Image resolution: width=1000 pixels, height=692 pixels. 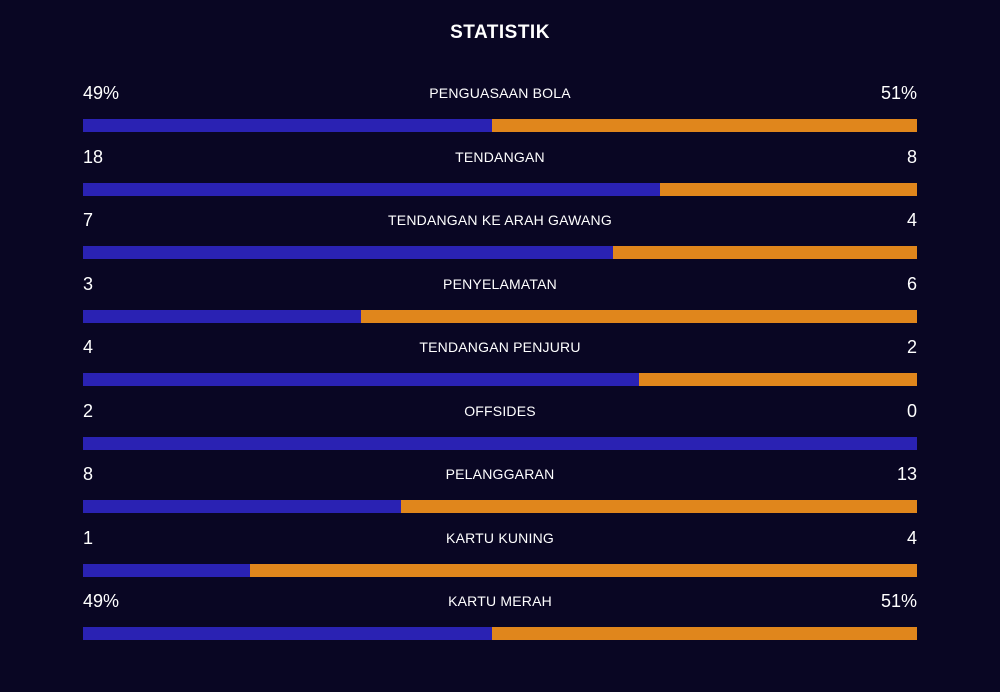 What do you see at coordinates (500, 555) in the screenshot?
I see `stat-row-yellow-cards: 1 KARTU KUNING 4` at bounding box center [500, 555].